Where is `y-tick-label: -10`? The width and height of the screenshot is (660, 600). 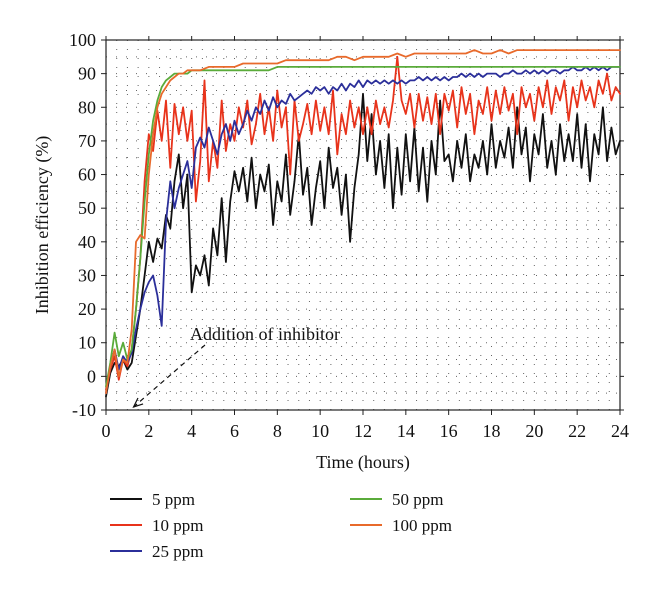
y-tick-label: -10 is located at coordinates (84, 410).